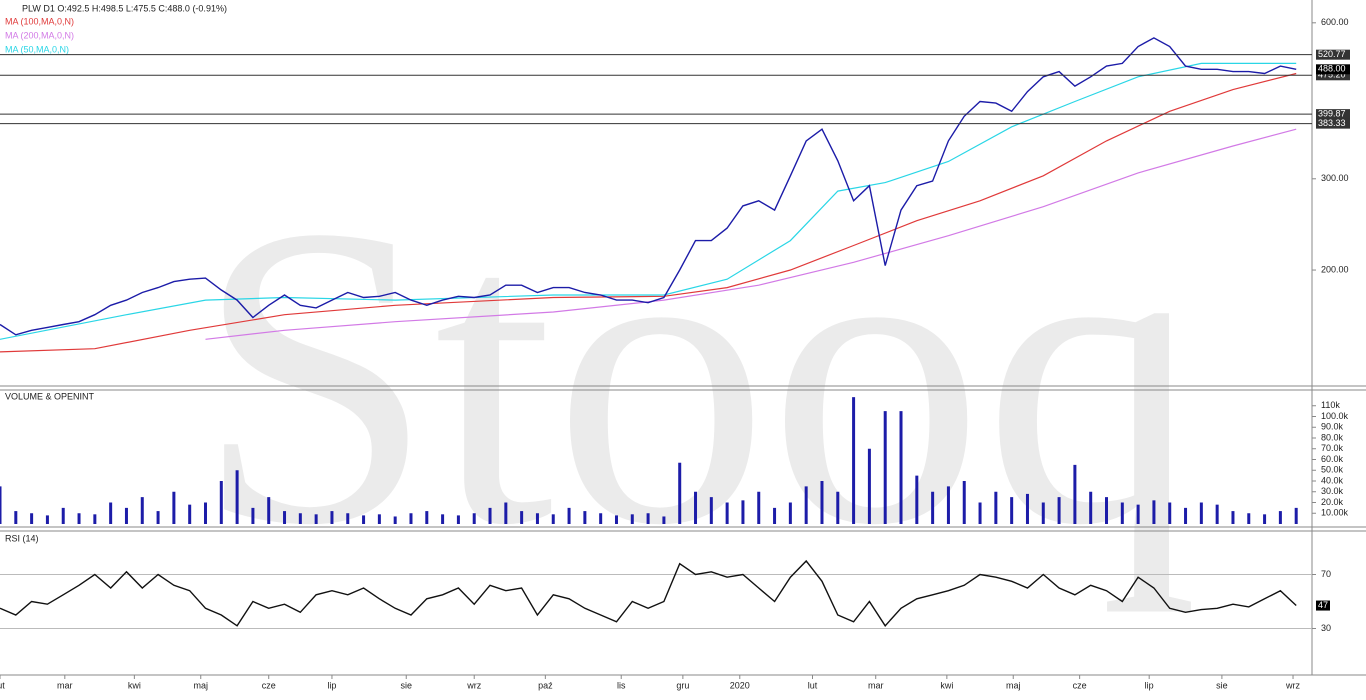 This screenshot has height=700, width=1366. What do you see at coordinates (1335, 269) in the screenshot?
I see `y-tick-label: 200.00` at bounding box center [1335, 269].